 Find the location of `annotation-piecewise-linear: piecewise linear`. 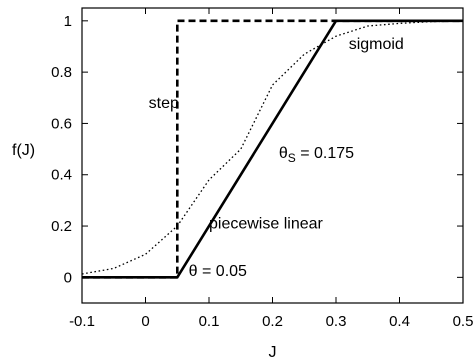

annotation-piecewise-linear: piecewise linear is located at coordinates (266, 224).